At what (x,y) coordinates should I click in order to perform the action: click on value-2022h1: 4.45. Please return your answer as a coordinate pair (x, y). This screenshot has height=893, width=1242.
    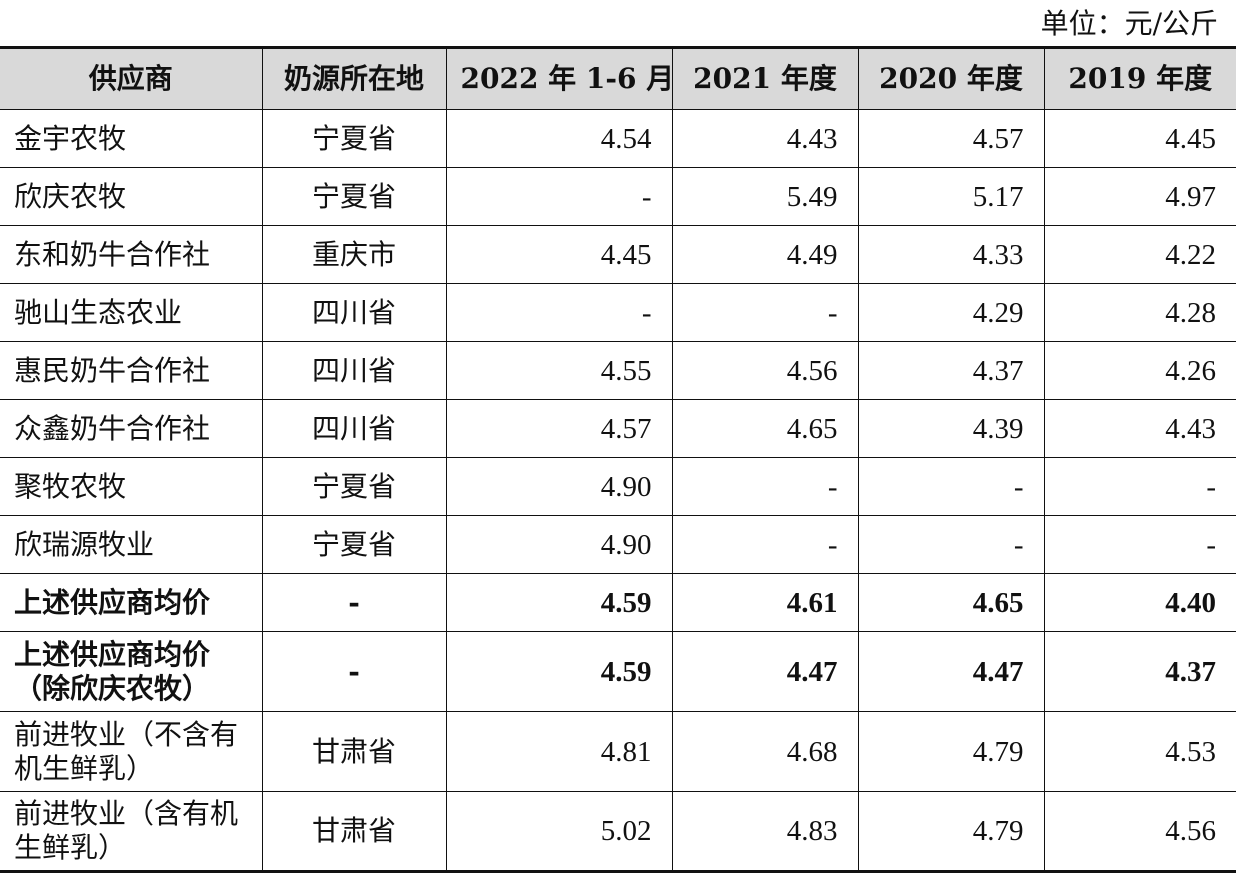
    Looking at the image, I should click on (558, 254).